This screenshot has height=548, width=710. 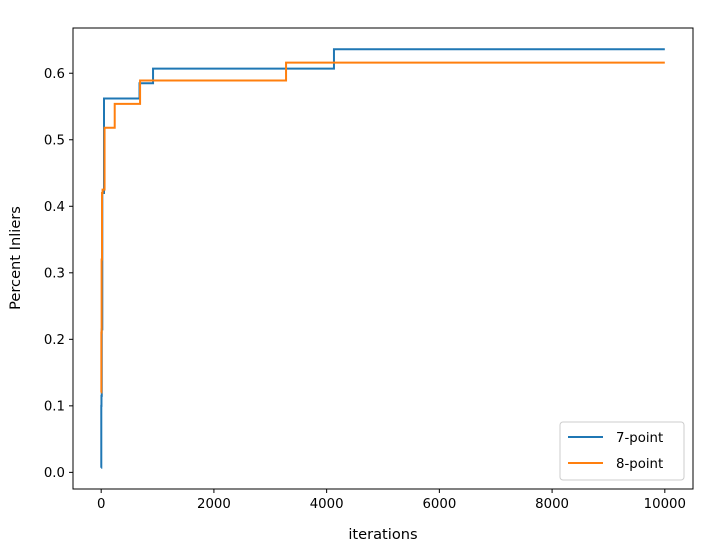 I want to click on y-tick-label: 0.4, so click(x=54, y=207).